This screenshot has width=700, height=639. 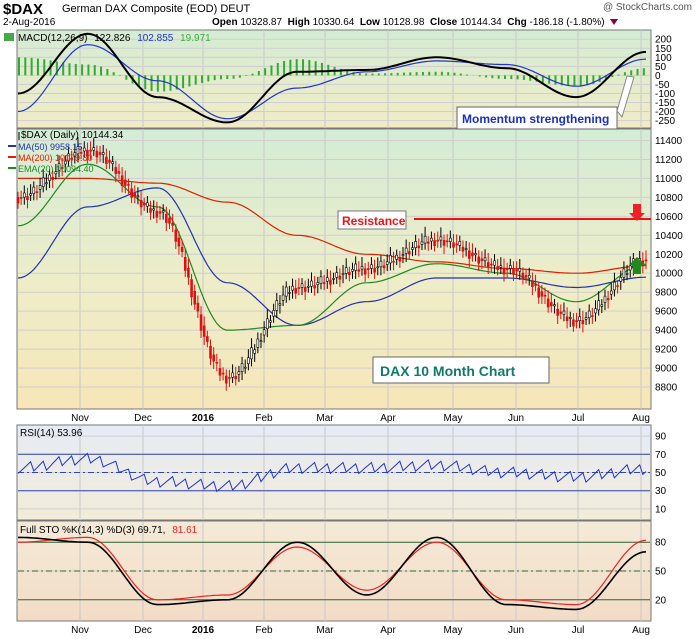 I want to click on open-label: Open, so click(x=225, y=22).